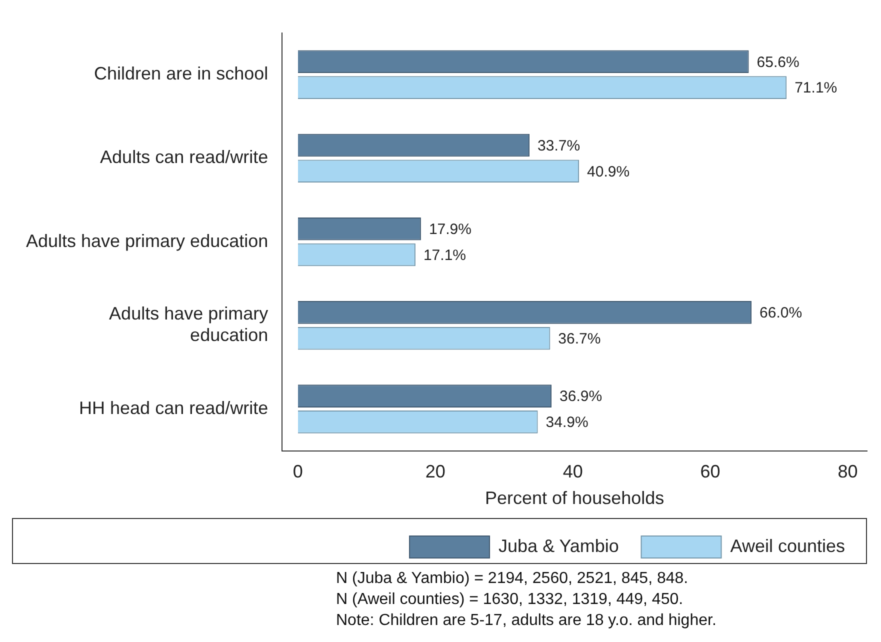 The width and height of the screenshot is (881, 642). What do you see at coordinates (574, 498) in the screenshot?
I see `x-axis-title: Percent of households` at bounding box center [574, 498].